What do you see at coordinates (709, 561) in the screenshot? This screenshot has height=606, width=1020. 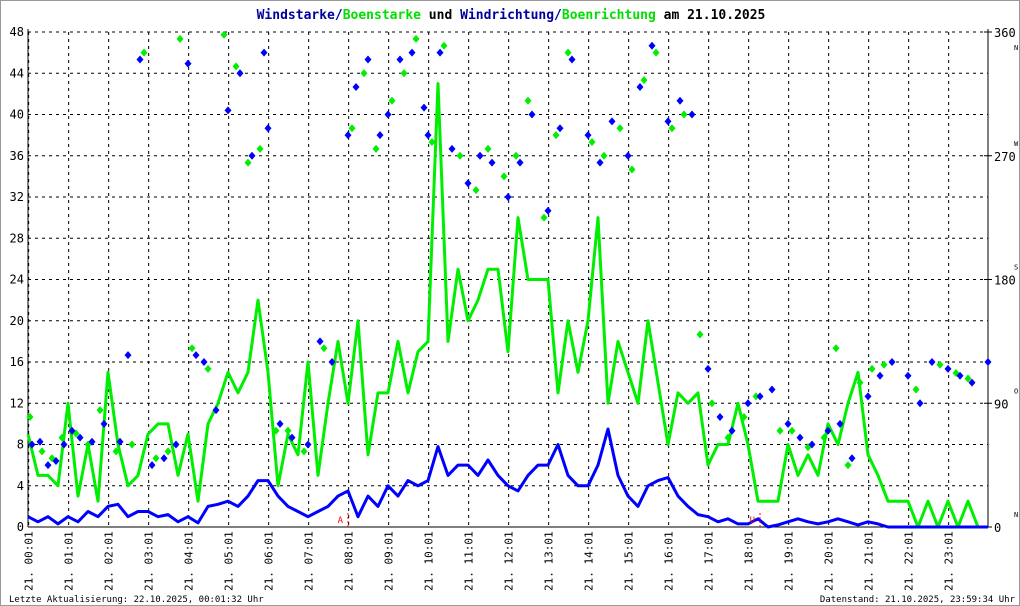 I see `x-tick-label: 21. 17:01` at bounding box center [709, 561].